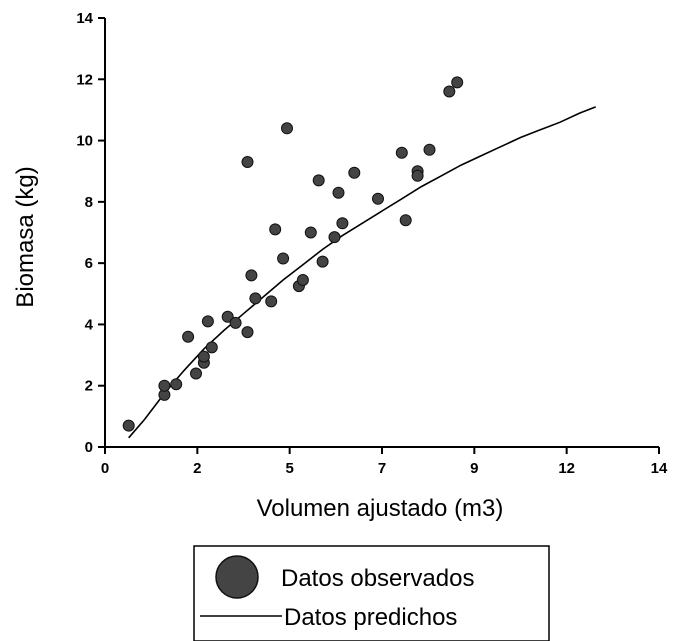  What do you see at coordinates (105, 468) in the screenshot?
I see `x-tick-label: 0` at bounding box center [105, 468].